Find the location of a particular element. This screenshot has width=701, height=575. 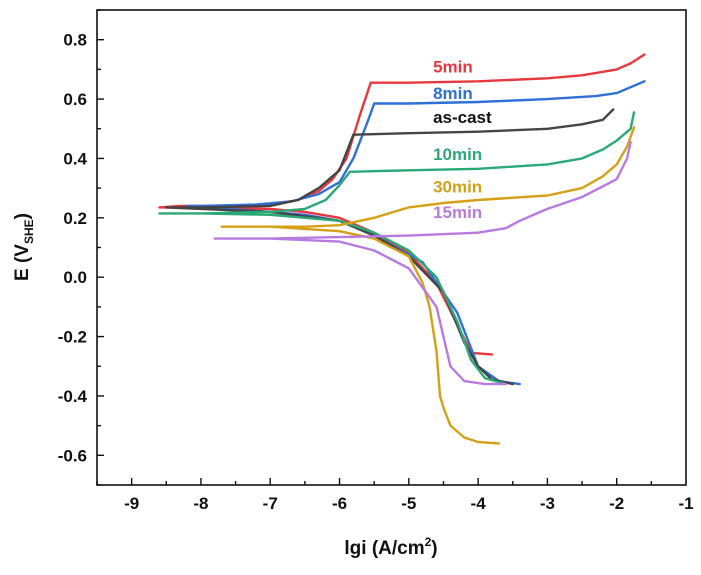

series-label-as-cast: as-cast is located at coordinates (462, 117).